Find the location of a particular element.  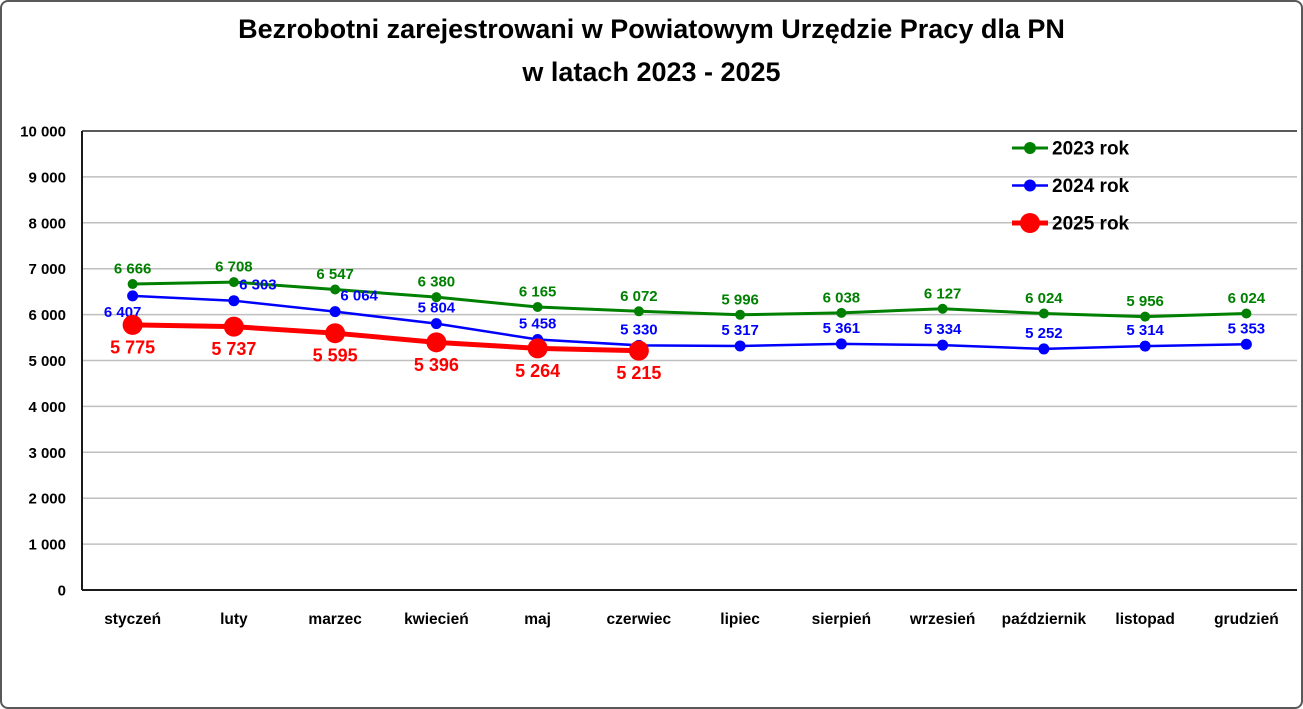

data-point-2023-rok-maj is located at coordinates (537, 307).